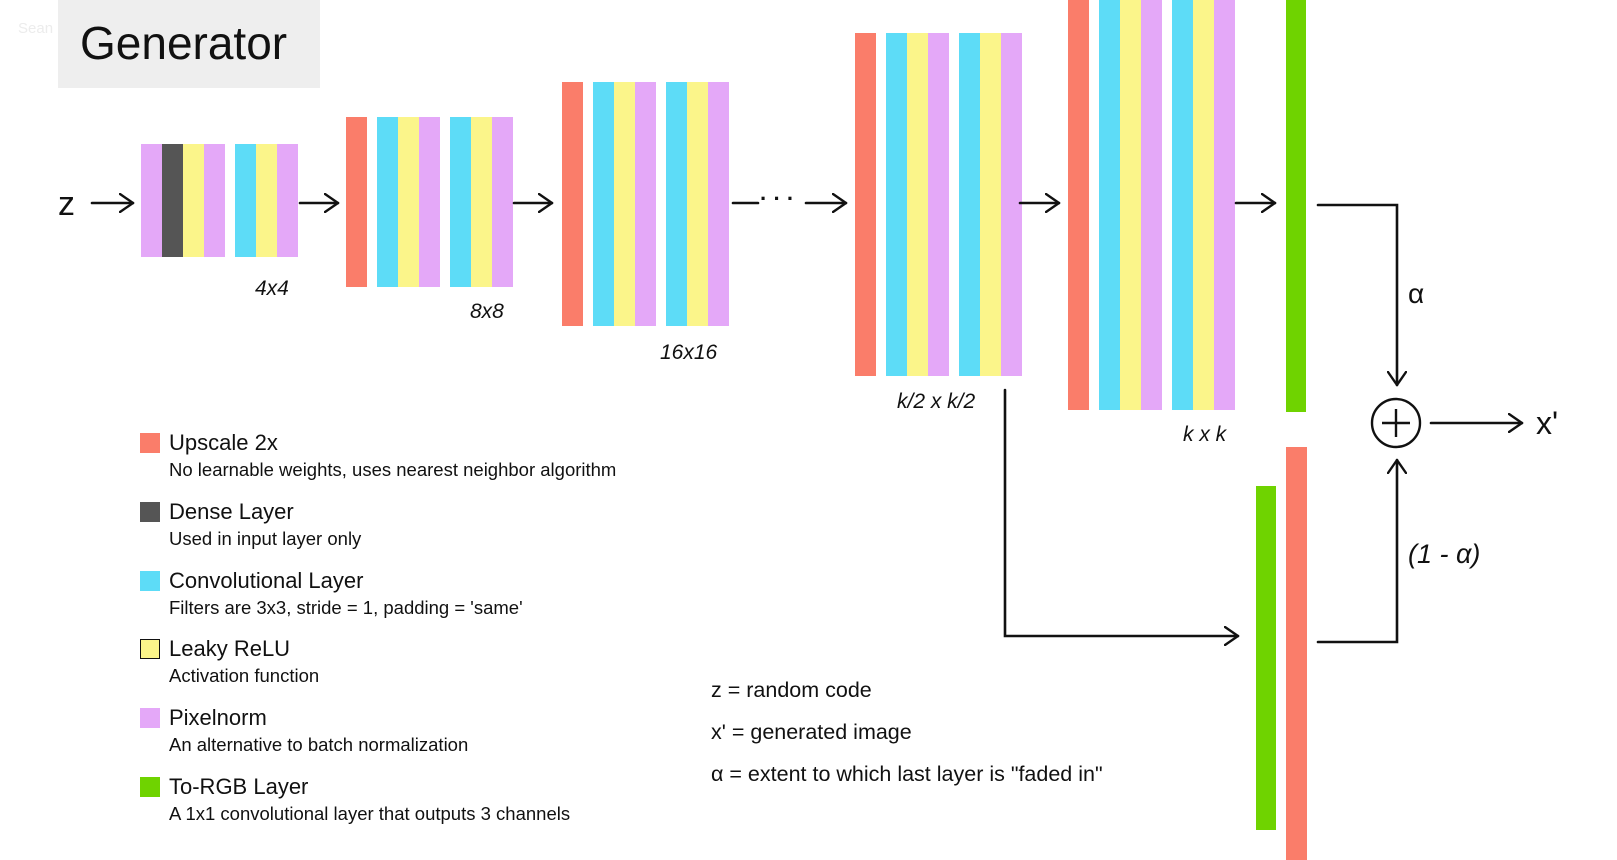 Image resolution: width=1617 pixels, height=860 pixels. I want to click on dots-ellipsis: · · ·, so click(777, 198).